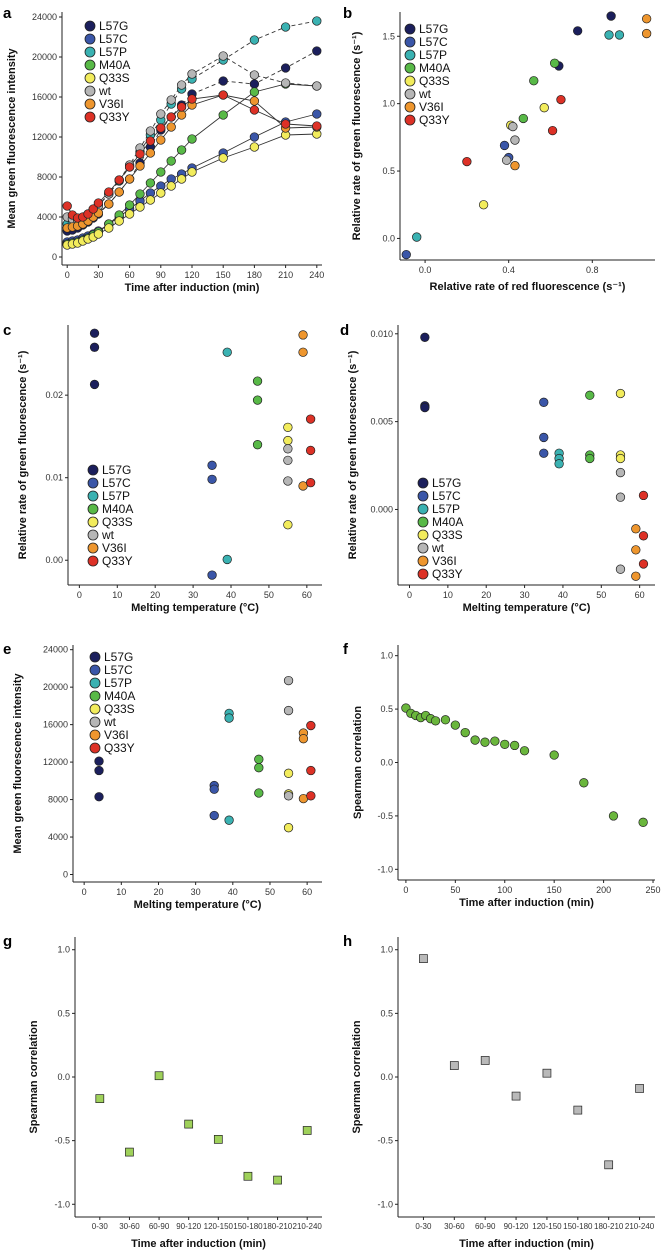 The height and width of the screenshot is (1255, 664). I want to click on x-tick-label: 240, so click(316, 275).